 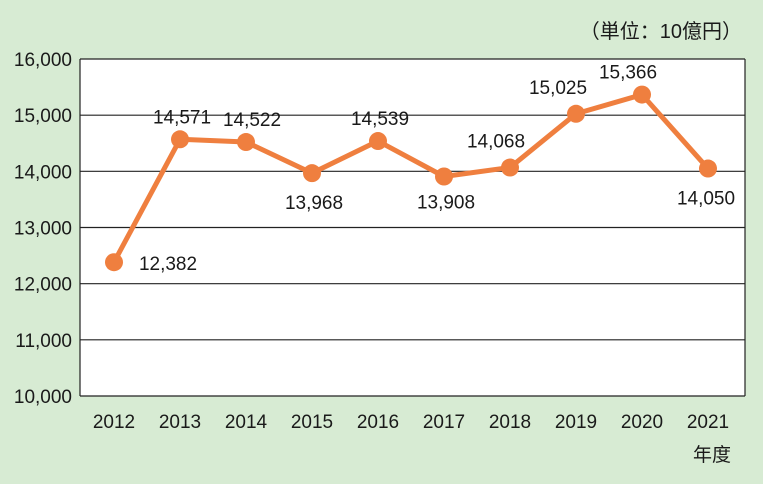 I want to click on x-tick-label: 2019, so click(x=576, y=422).